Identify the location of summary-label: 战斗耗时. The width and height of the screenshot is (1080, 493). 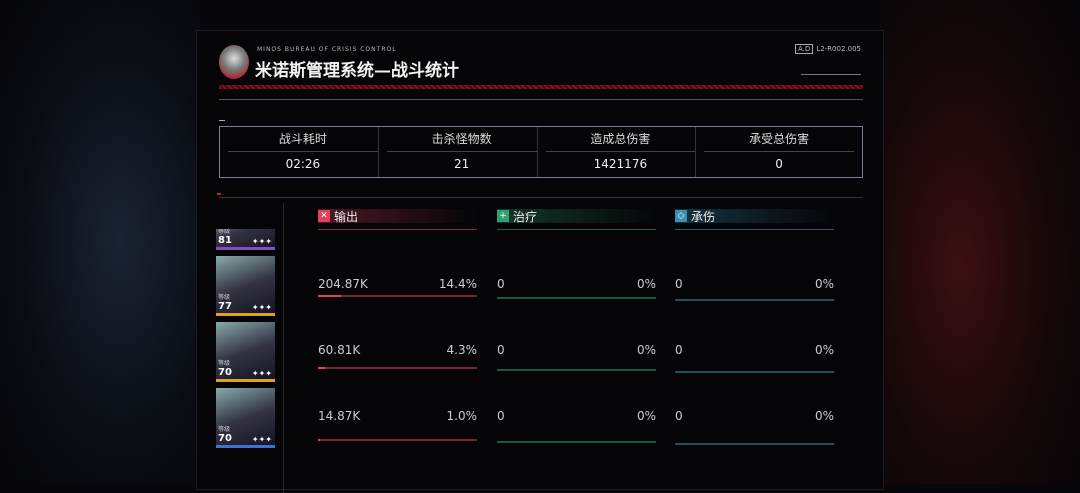
(303, 139).